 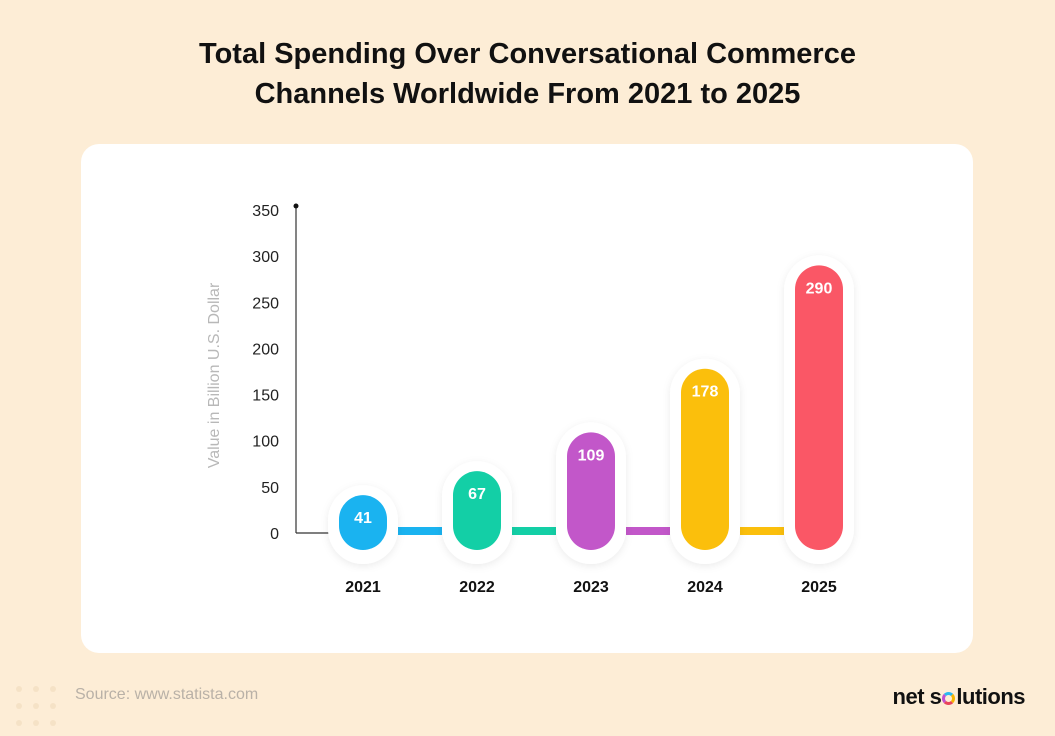 I want to click on brand-logo: net s lutions, so click(x=959, y=697).